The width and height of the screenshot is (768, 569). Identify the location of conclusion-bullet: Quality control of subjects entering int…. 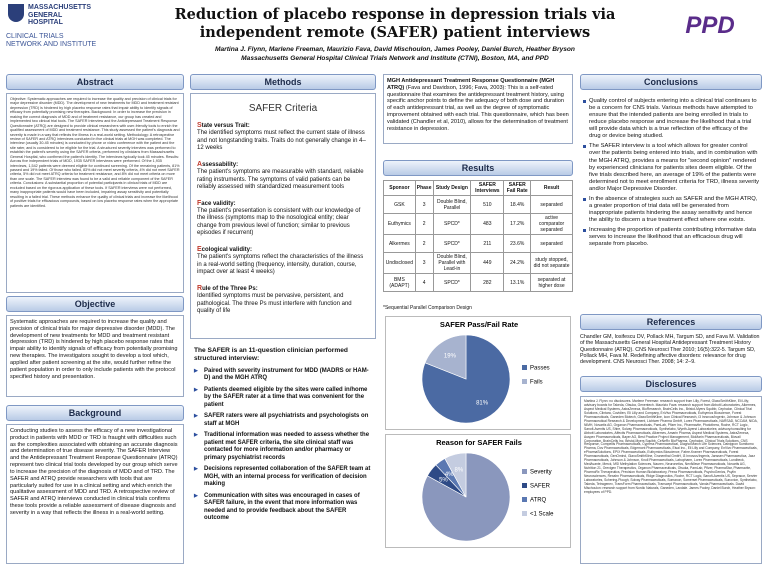
(671, 119).